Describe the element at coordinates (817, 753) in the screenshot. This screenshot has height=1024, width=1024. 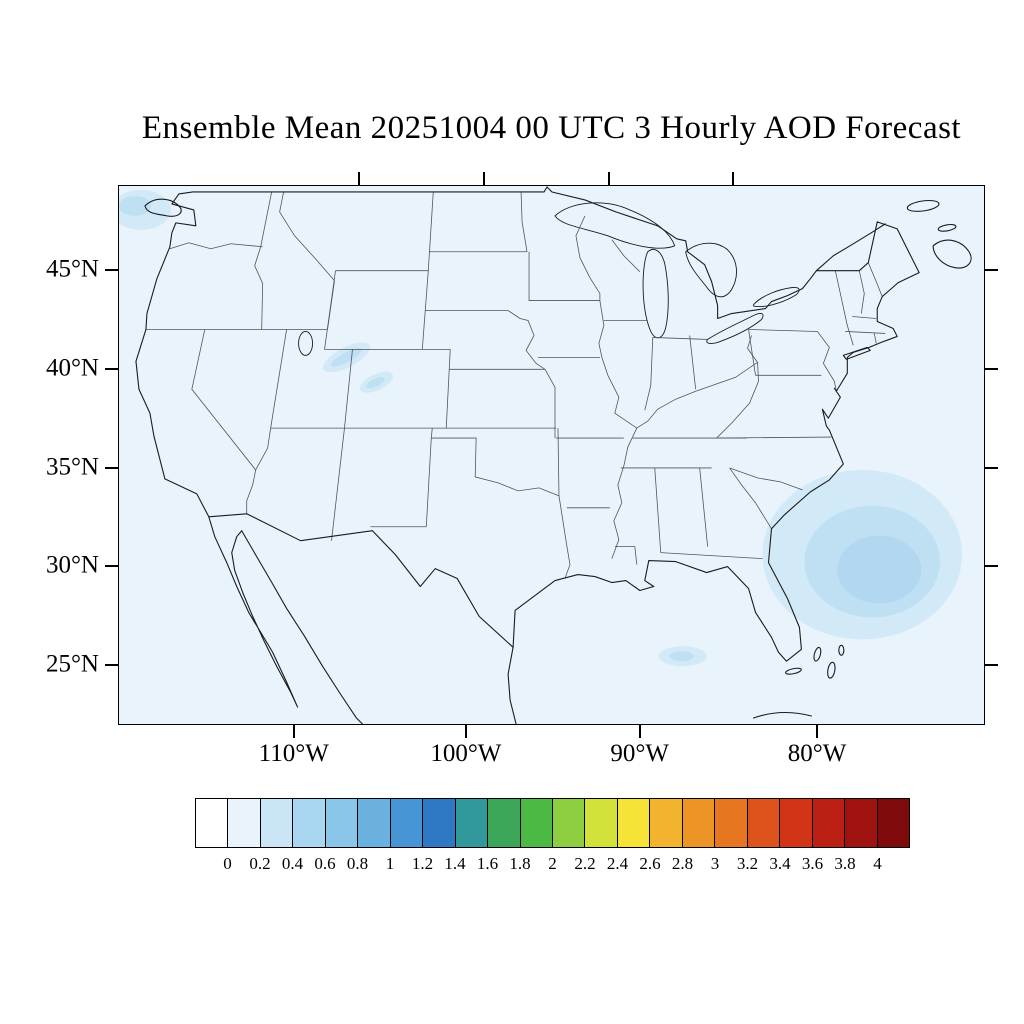
I see `lon-tick-label: 80°W` at that location.